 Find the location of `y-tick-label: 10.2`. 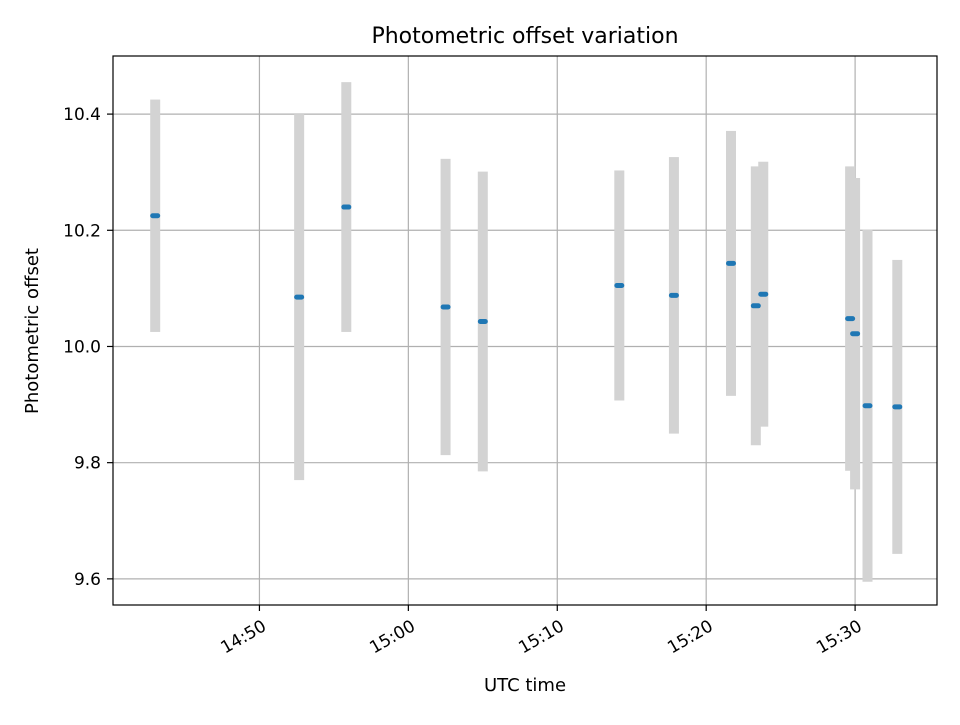

y-tick-label: 10.2 is located at coordinates (82, 231).